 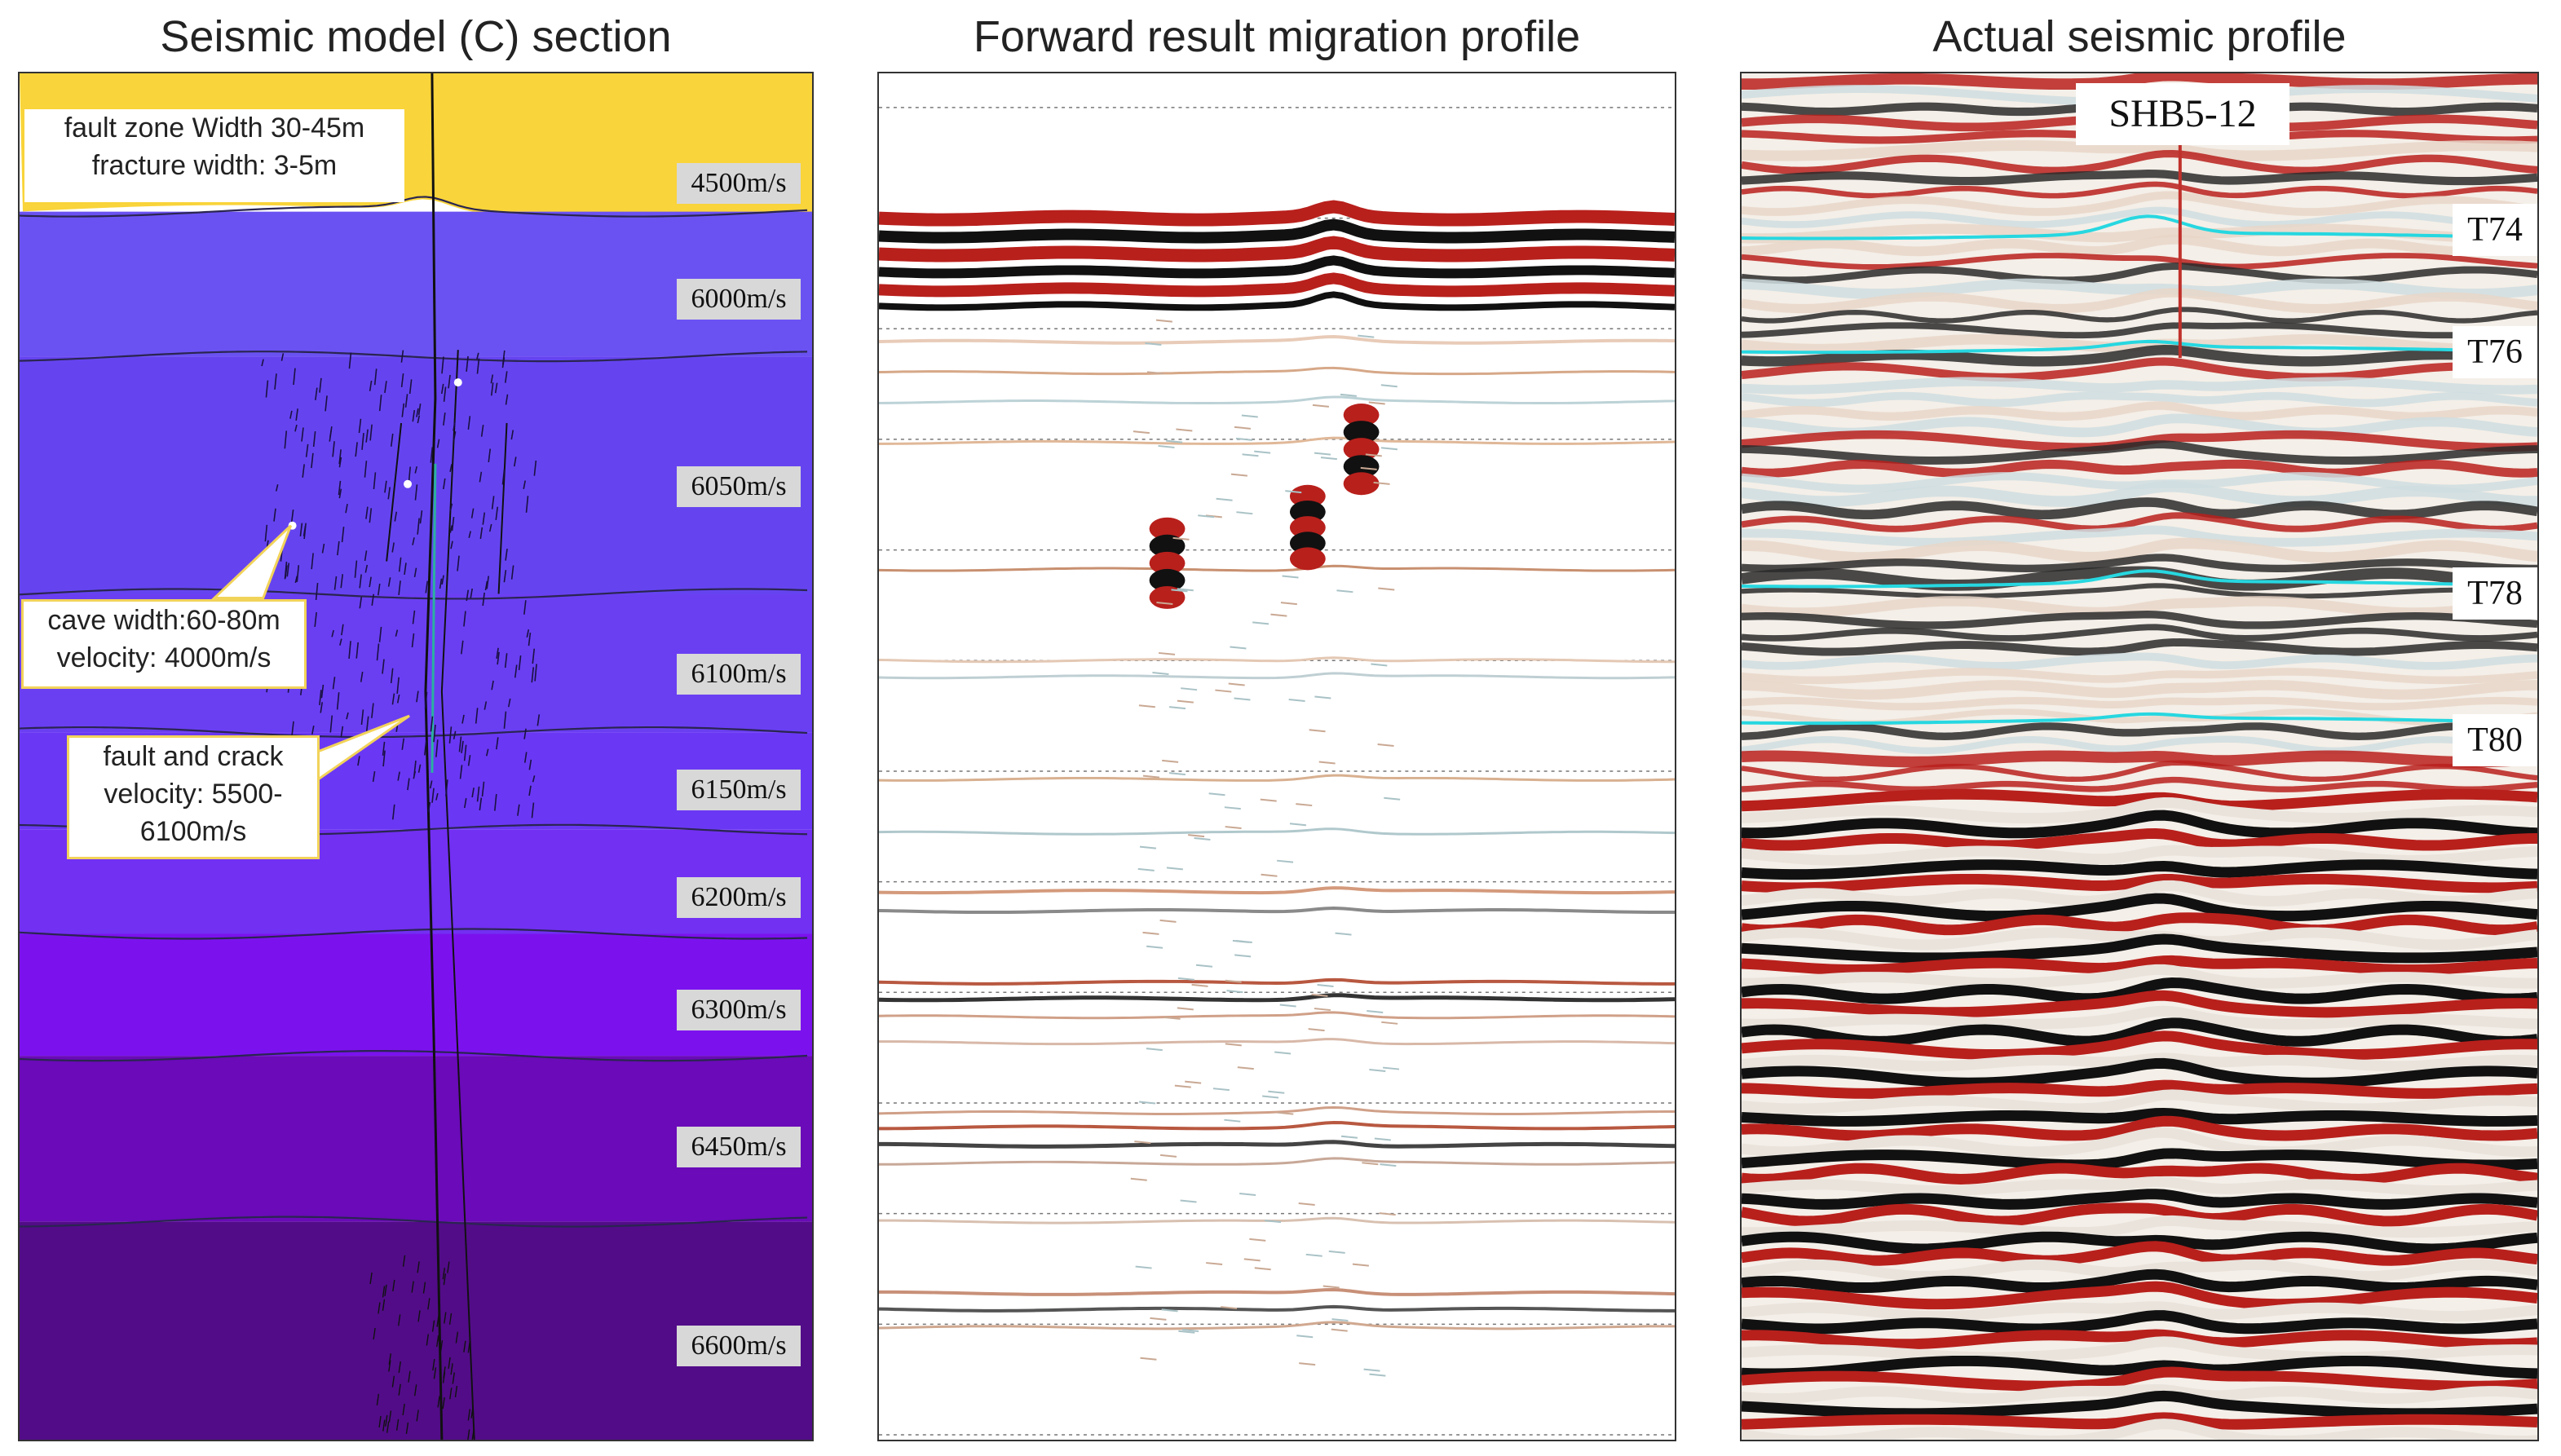 What do you see at coordinates (739, 1346) in the screenshot?
I see `velocity-label: 6600m/s` at bounding box center [739, 1346].